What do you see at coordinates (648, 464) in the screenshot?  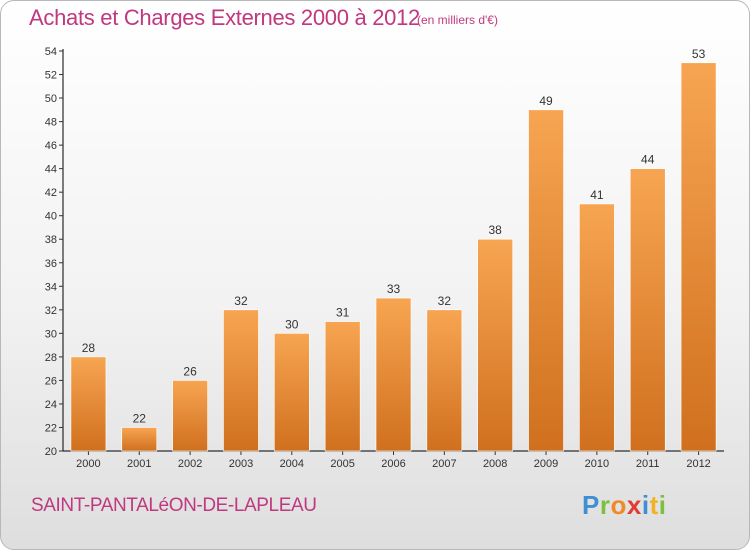 I see `x-tick-label: 2011` at bounding box center [648, 464].